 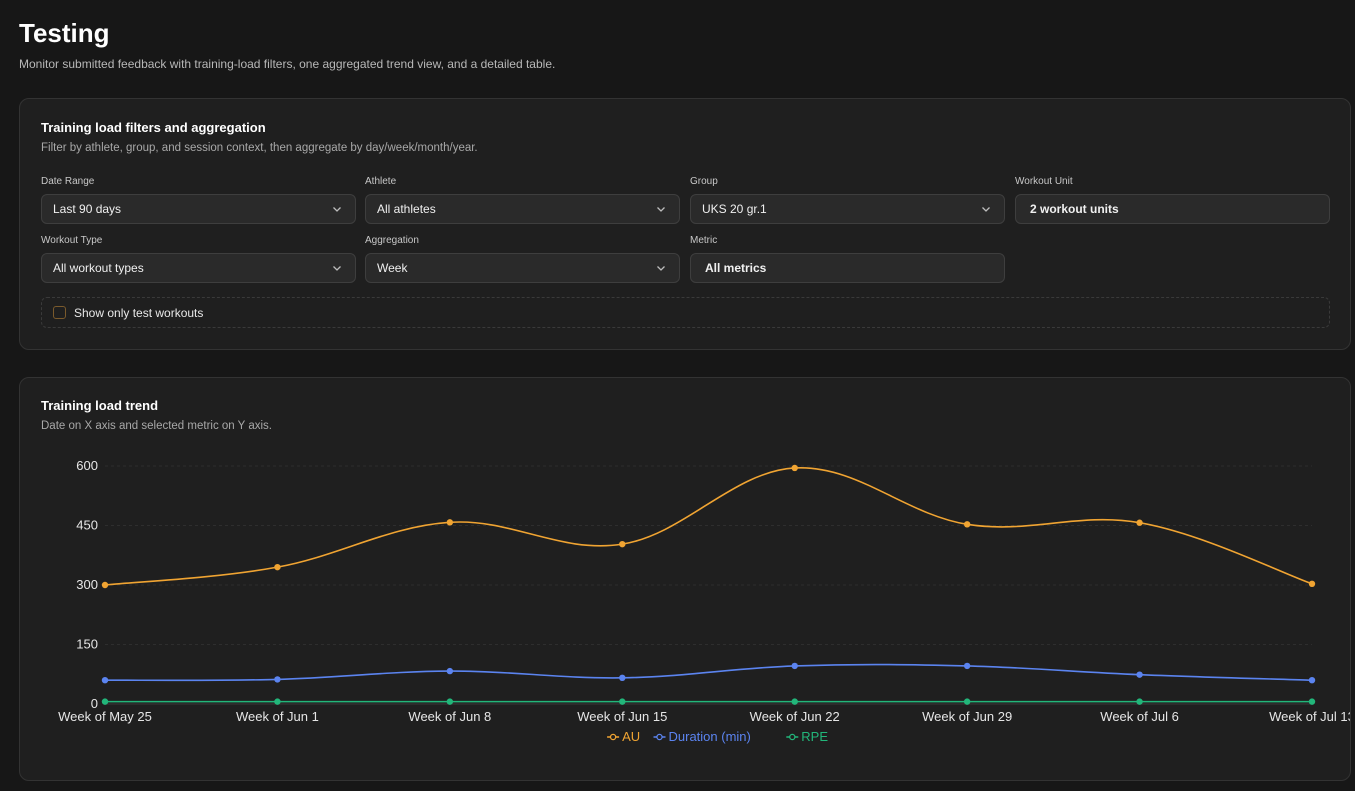 I want to click on group-value: UKS 20 gr.1, so click(x=734, y=209).